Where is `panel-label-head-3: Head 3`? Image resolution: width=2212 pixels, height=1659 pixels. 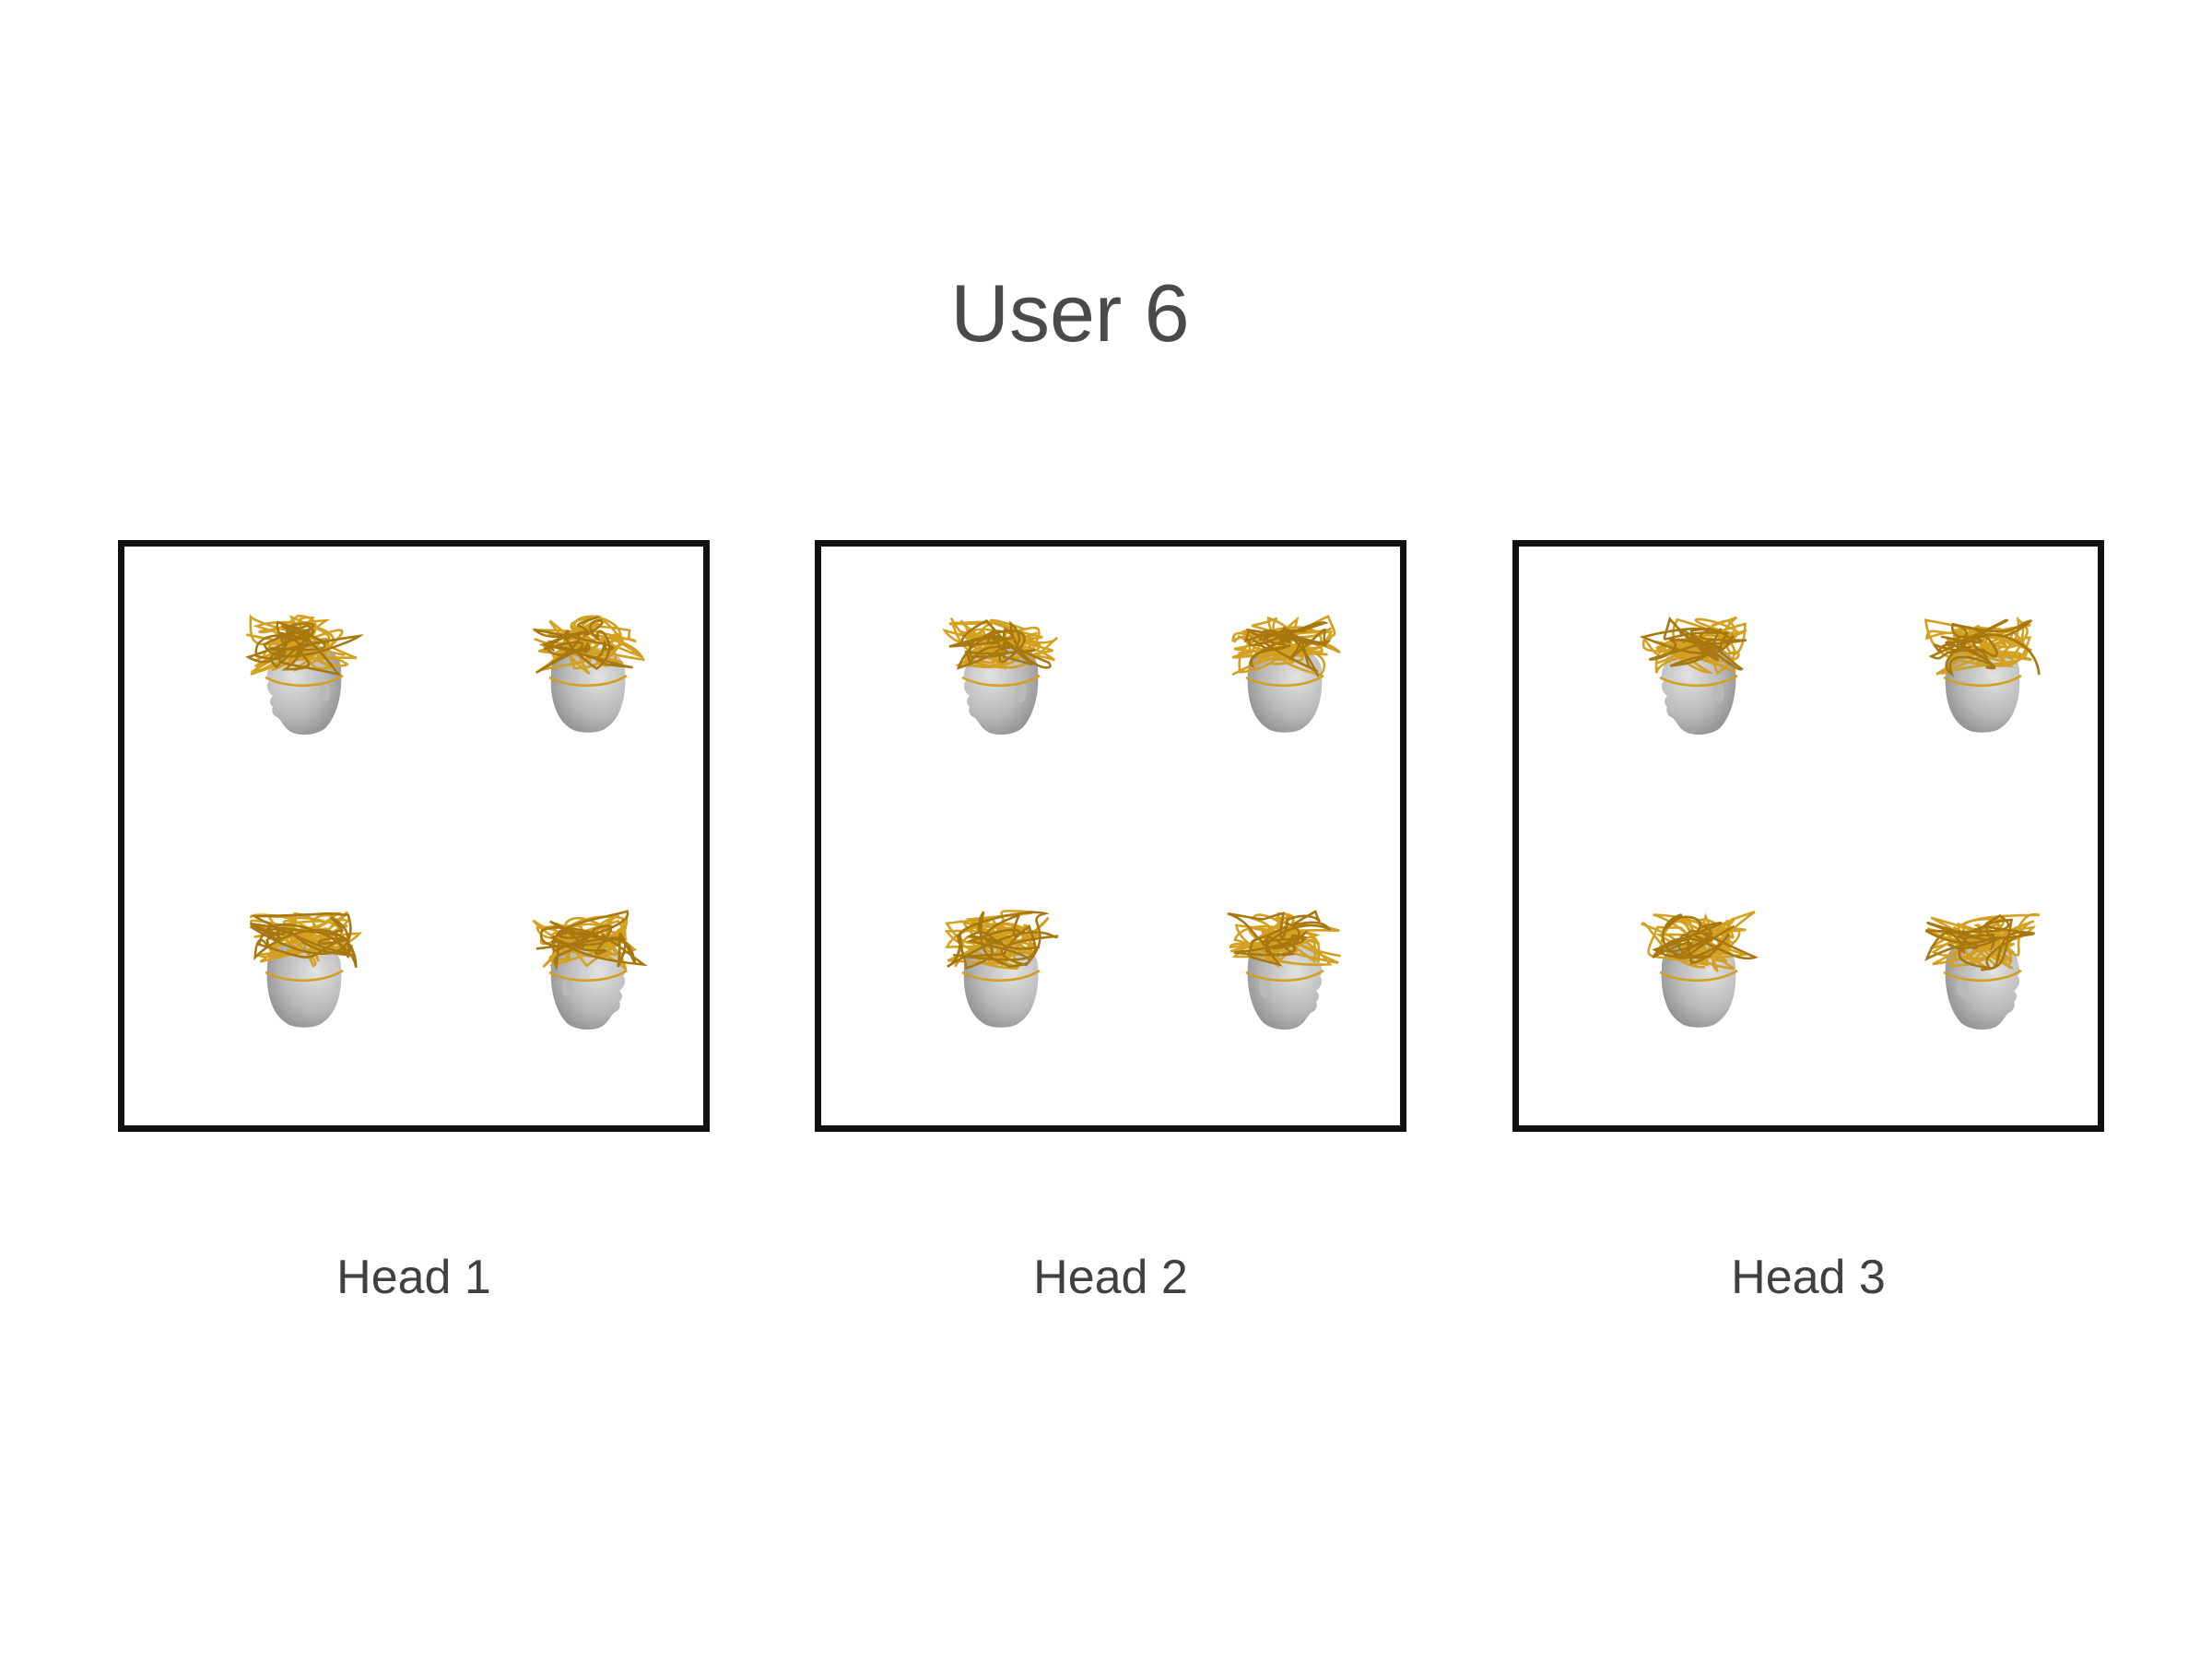
panel-label-head-3: Head 3 is located at coordinates (1808, 1277).